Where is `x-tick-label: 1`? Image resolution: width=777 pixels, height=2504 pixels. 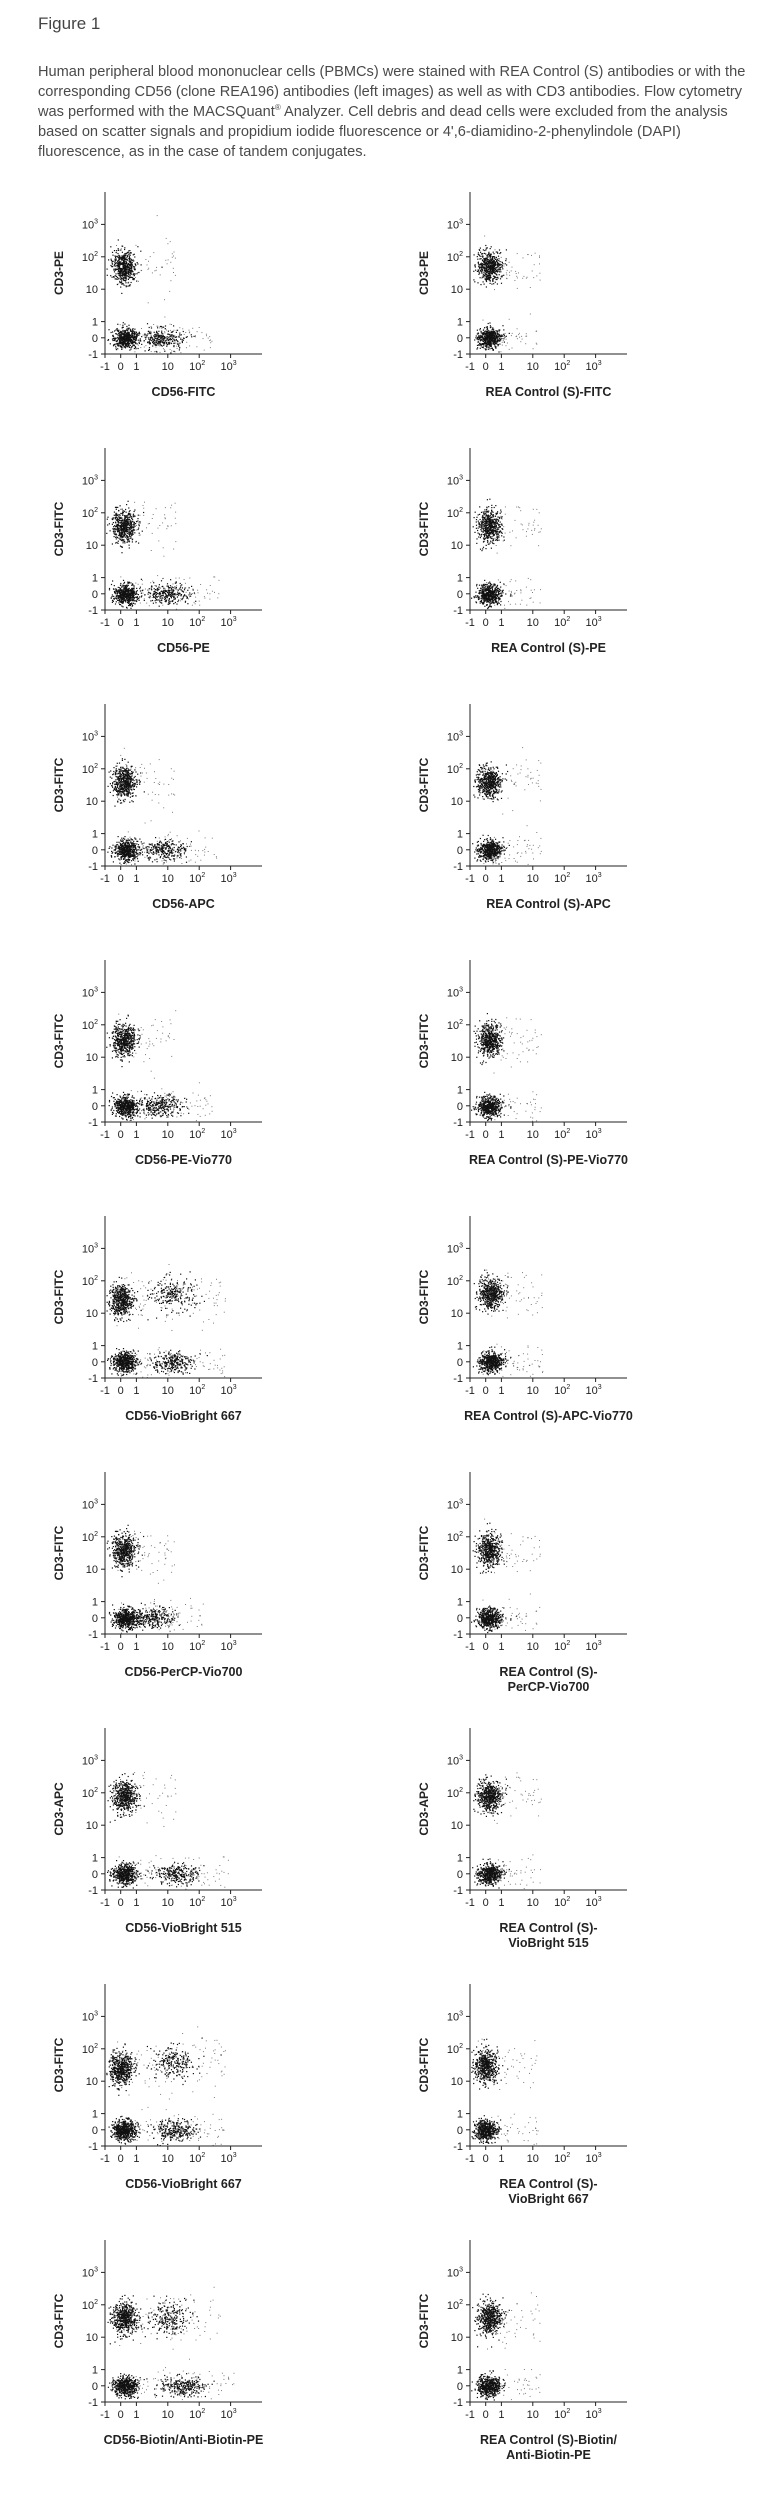 x-tick-label: 1 is located at coordinates (501, 623).